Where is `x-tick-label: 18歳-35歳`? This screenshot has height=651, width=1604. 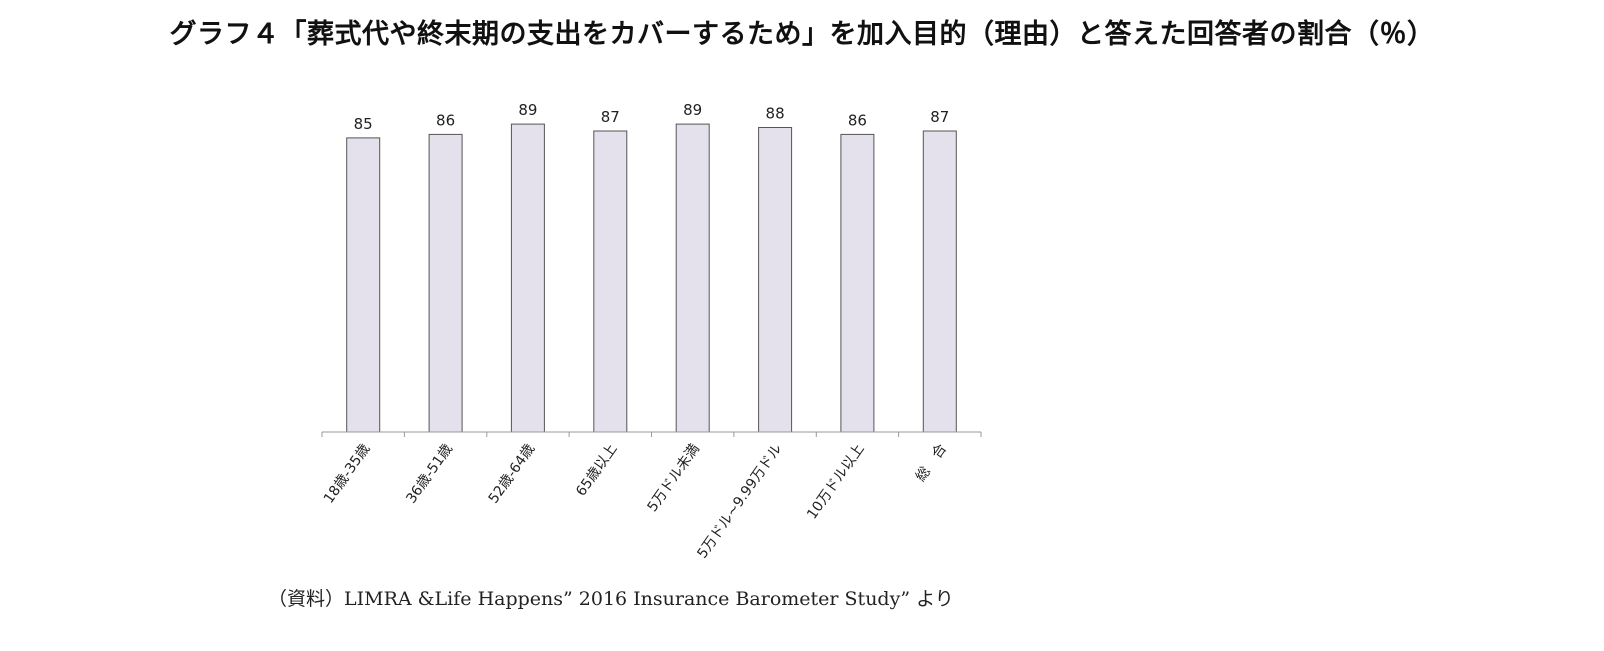 x-tick-label: 18歳-35歳 is located at coordinates (347, 473).